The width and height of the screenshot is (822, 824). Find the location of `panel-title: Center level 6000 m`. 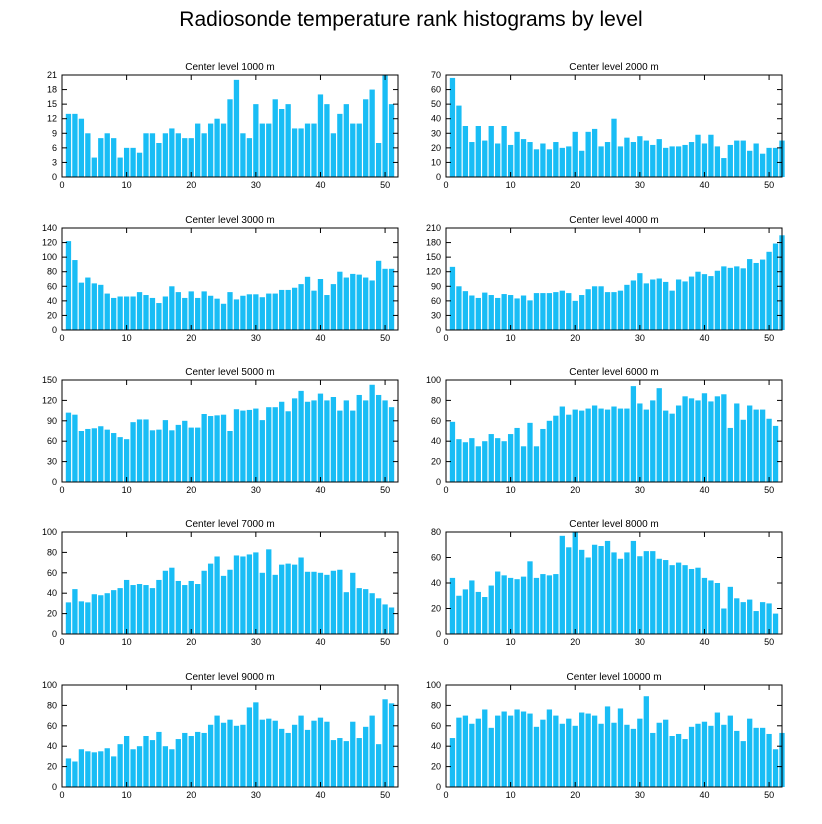

panel-title: Center level 6000 m is located at coordinates (614, 372).